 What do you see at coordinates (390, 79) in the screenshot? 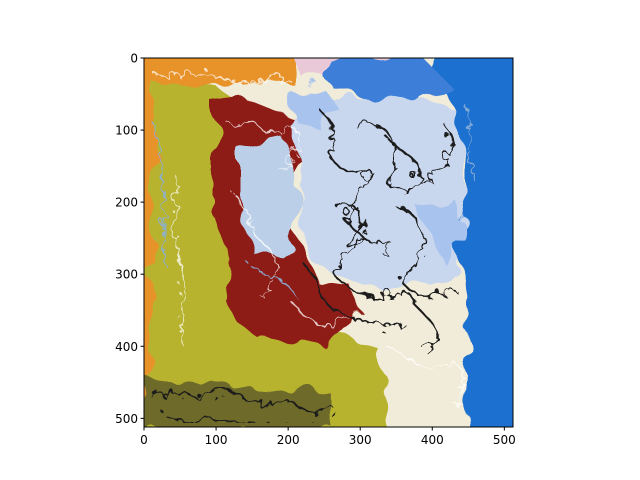
I see `blue-top-region` at bounding box center [390, 79].